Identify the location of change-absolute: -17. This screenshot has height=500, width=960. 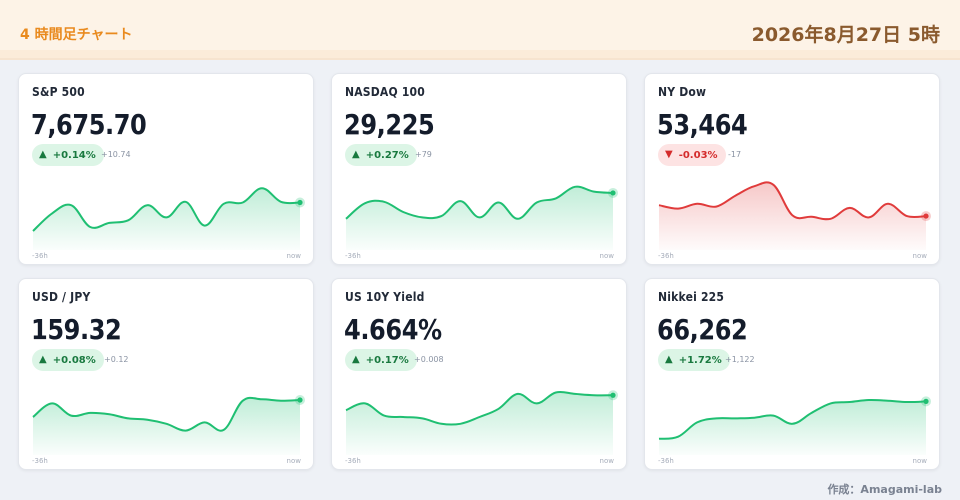
(735, 154).